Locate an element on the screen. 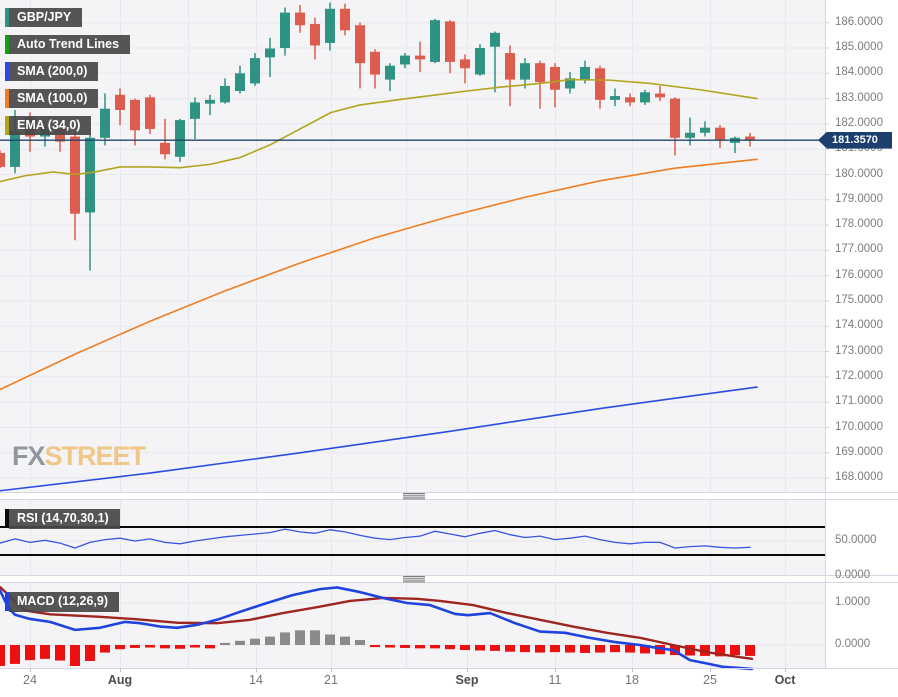 The image size is (898, 697). macd-label-text: MACD (12,26,9) is located at coordinates (64, 602).